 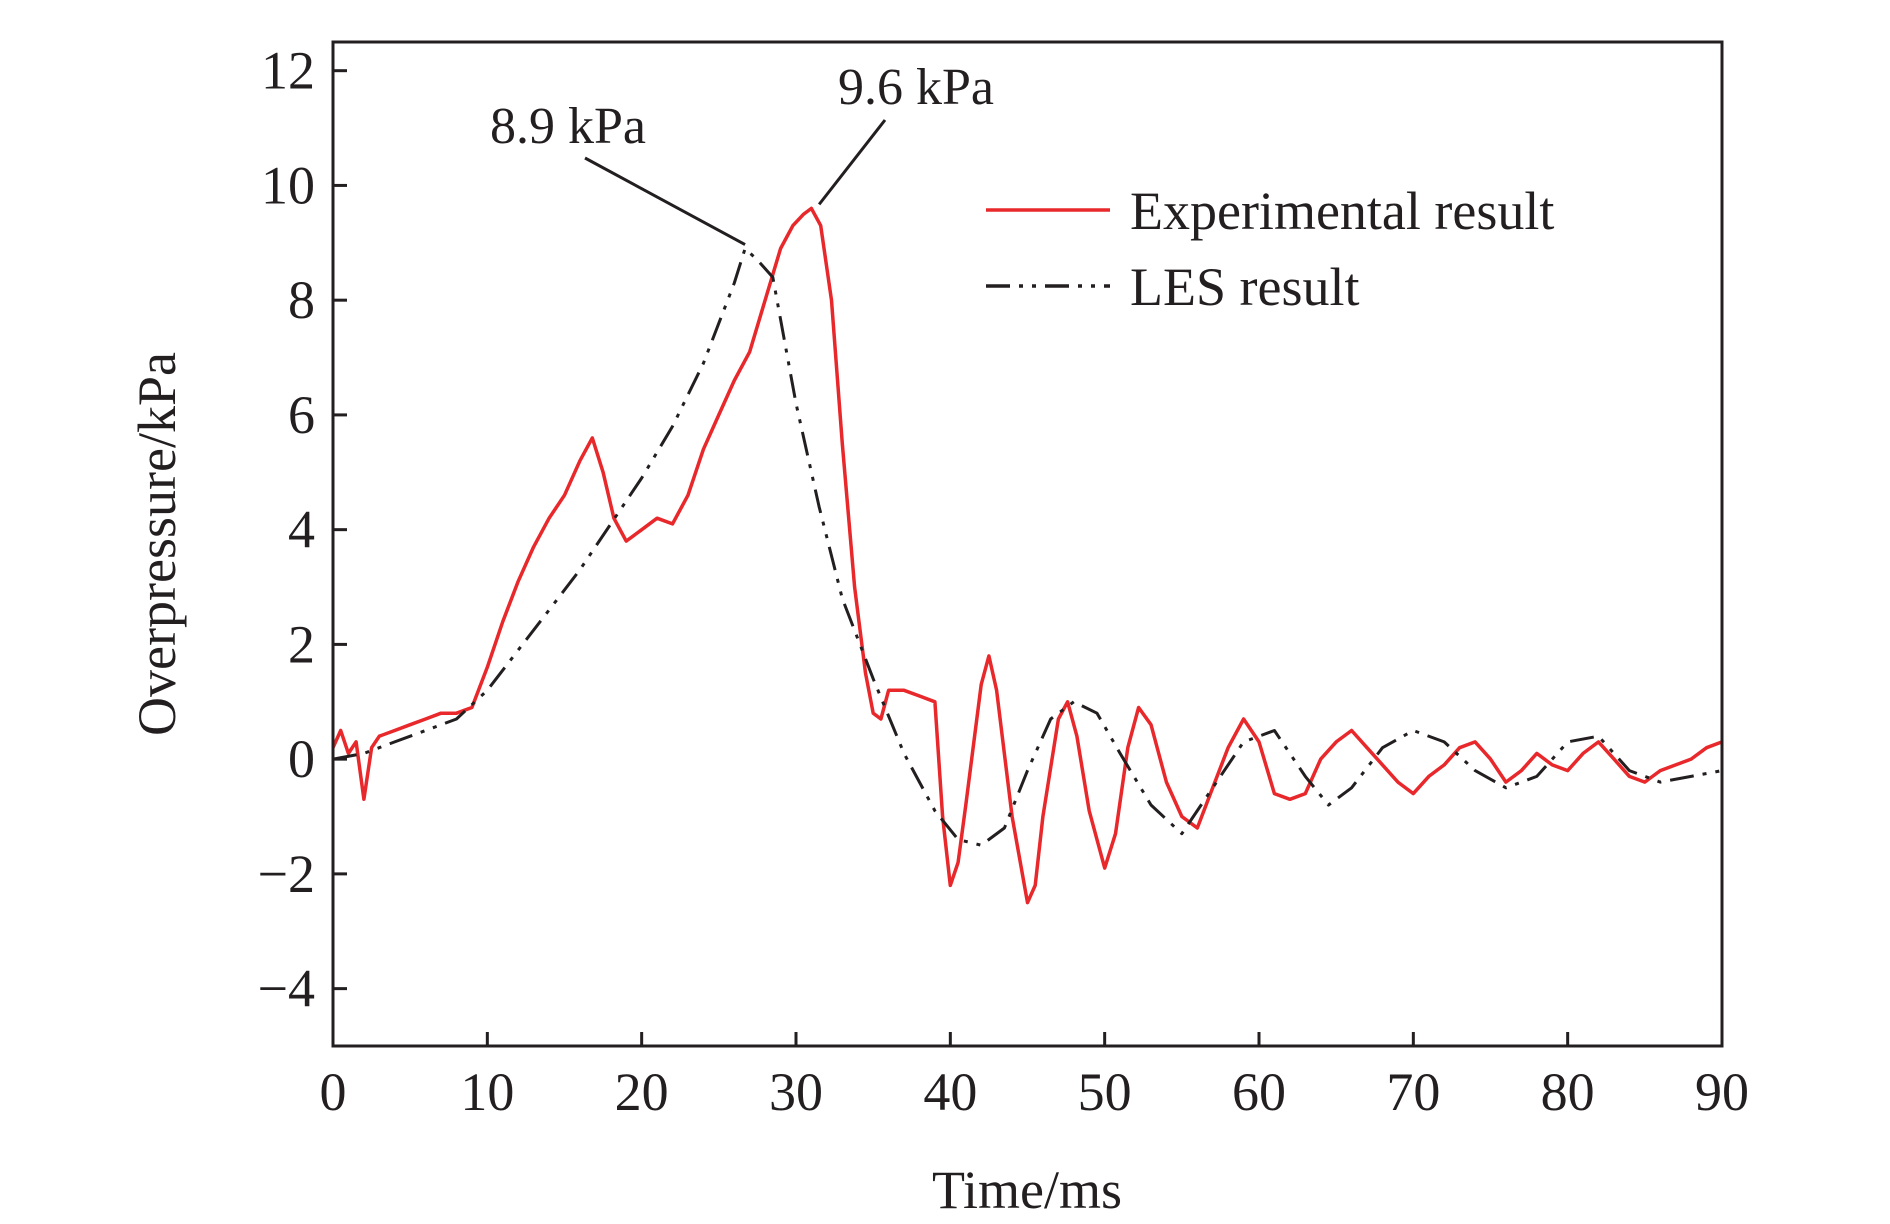 What do you see at coordinates (301, 759) in the screenshot?
I see `y-tick-label: 0` at bounding box center [301, 759].